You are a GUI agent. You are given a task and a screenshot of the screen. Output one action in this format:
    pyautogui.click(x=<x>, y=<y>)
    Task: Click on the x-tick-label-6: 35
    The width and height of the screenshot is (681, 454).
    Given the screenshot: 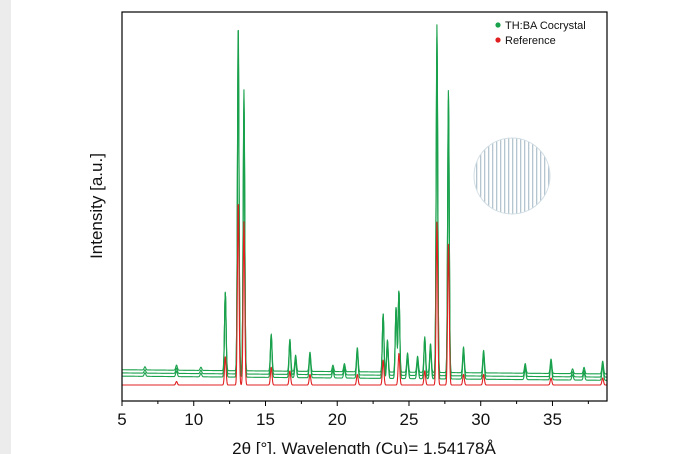 What is the action you would take?
    pyautogui.click(x=552, y=419)
    